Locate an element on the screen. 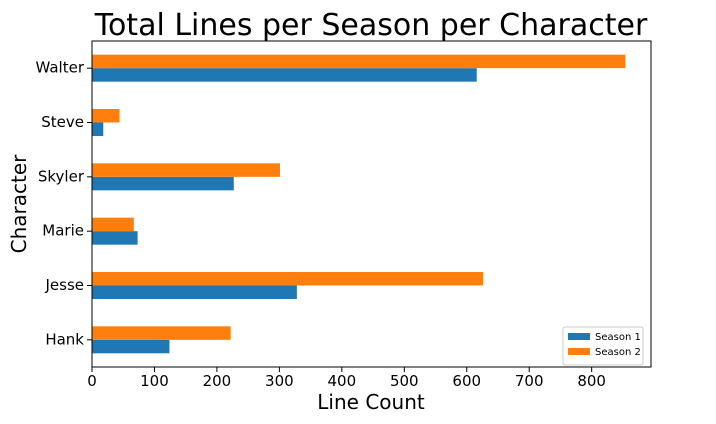  legend-label-season-2: Season 2 is located at coordinates (618, 352).